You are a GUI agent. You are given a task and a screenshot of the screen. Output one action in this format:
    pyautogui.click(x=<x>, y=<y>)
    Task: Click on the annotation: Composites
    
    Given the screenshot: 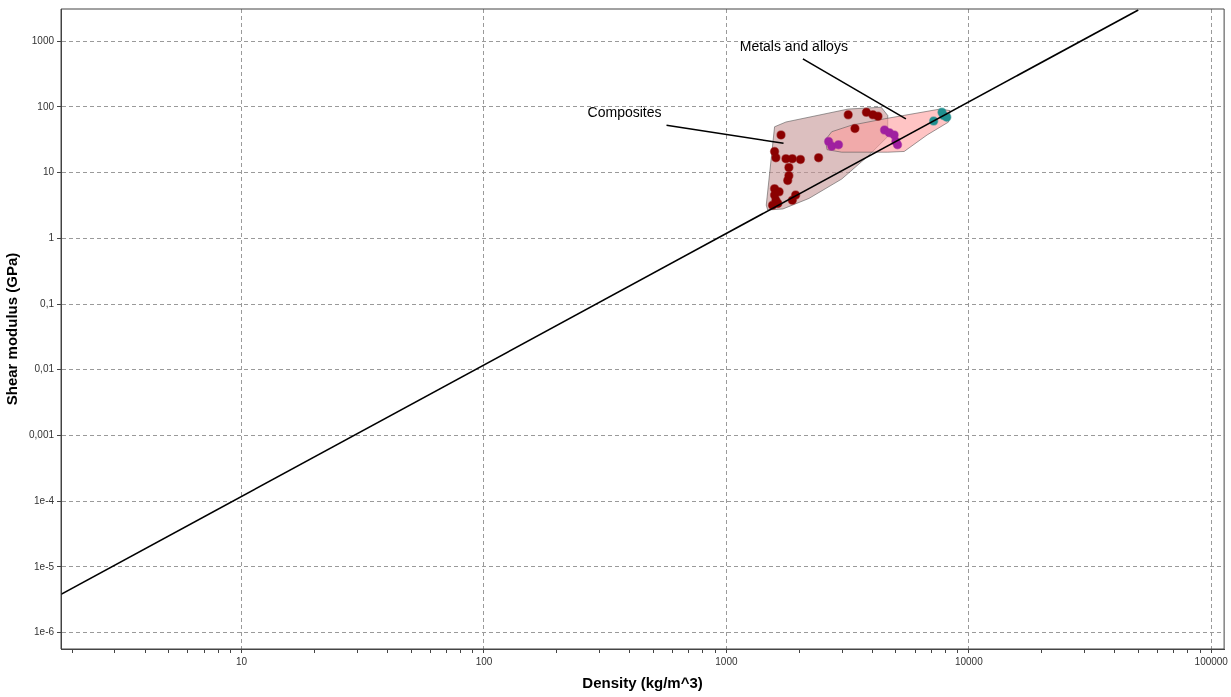 What is the action you would take?
    pyautogui.click(x=624, y=112)
    